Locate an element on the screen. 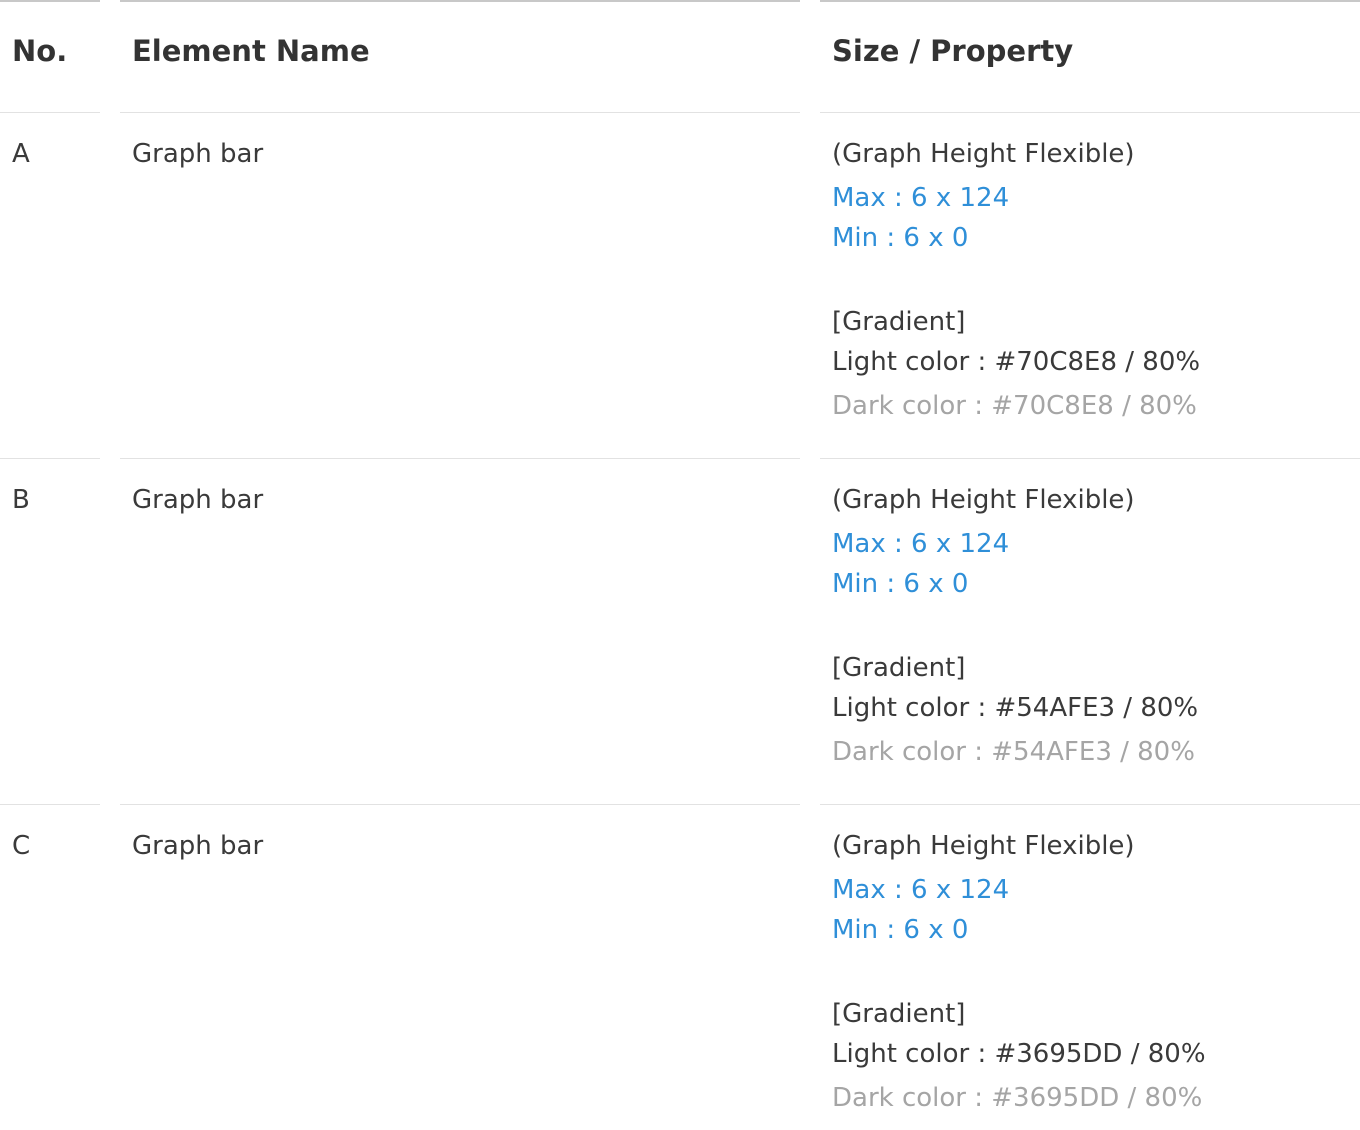 Image resolution: width=1360 pixels, height=1130 pixels. dark-color: Dark color : #70C8E8 / 80% is located at coordinates (1014, 406).